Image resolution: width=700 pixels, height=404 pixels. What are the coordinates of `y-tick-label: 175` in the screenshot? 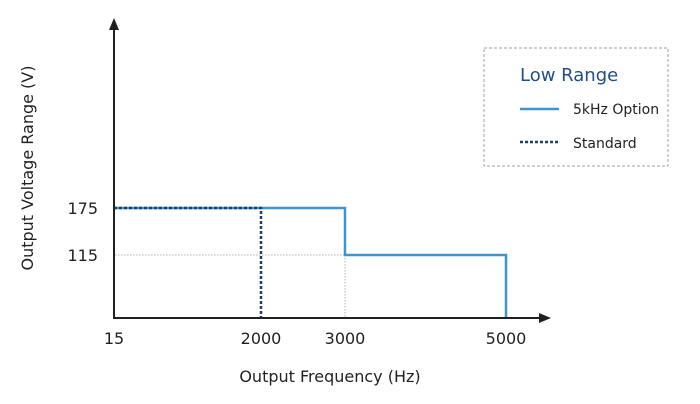 It's located at (82, 208).